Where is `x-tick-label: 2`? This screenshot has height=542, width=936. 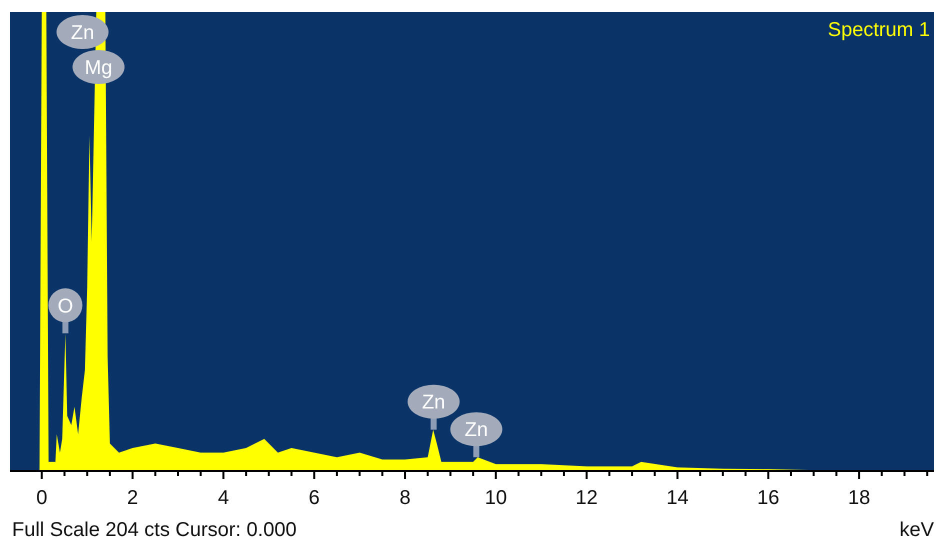
x-tick-label: 2 is located at coordinates (132, 498).